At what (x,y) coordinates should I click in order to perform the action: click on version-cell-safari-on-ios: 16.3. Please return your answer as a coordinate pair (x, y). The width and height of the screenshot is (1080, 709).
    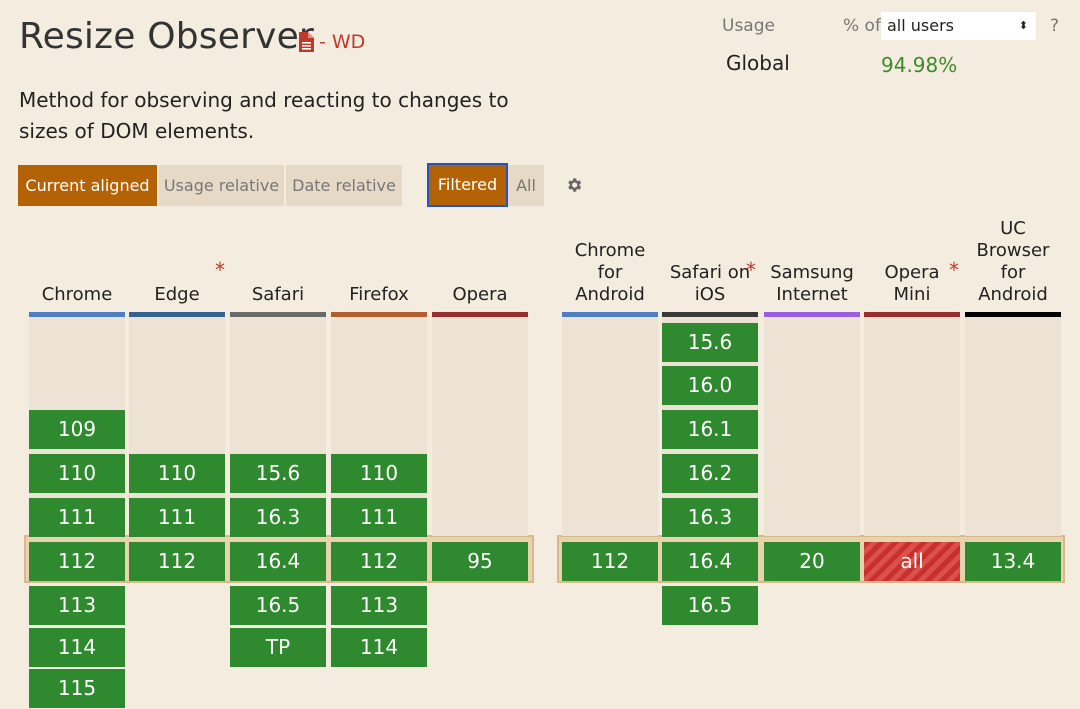
    Looking at the image, I should click on (710, 517).